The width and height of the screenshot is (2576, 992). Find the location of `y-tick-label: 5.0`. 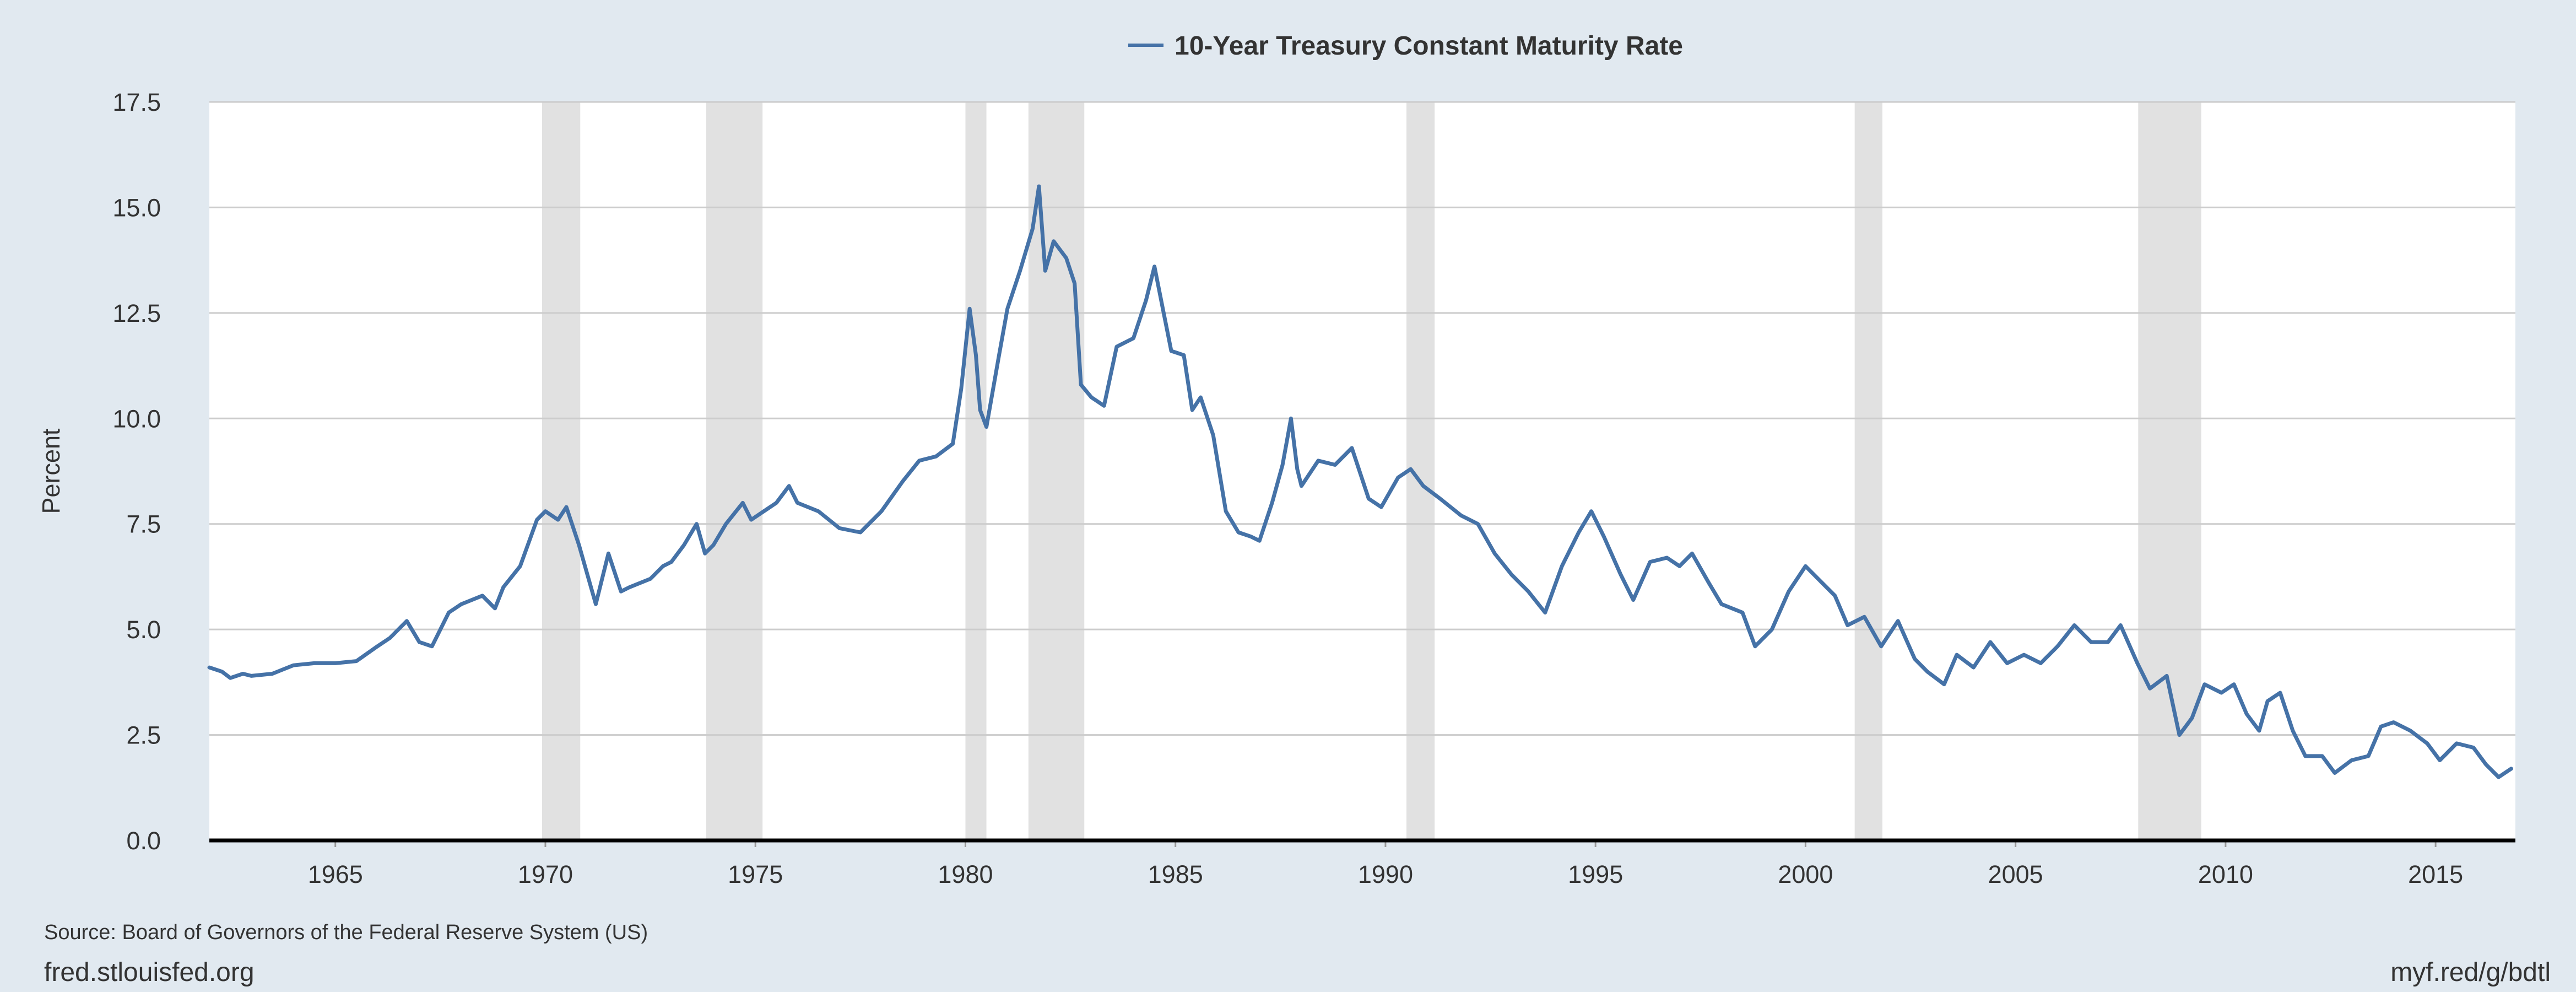

y-tick-label: 5.0 is located at coordinates (144, 630).